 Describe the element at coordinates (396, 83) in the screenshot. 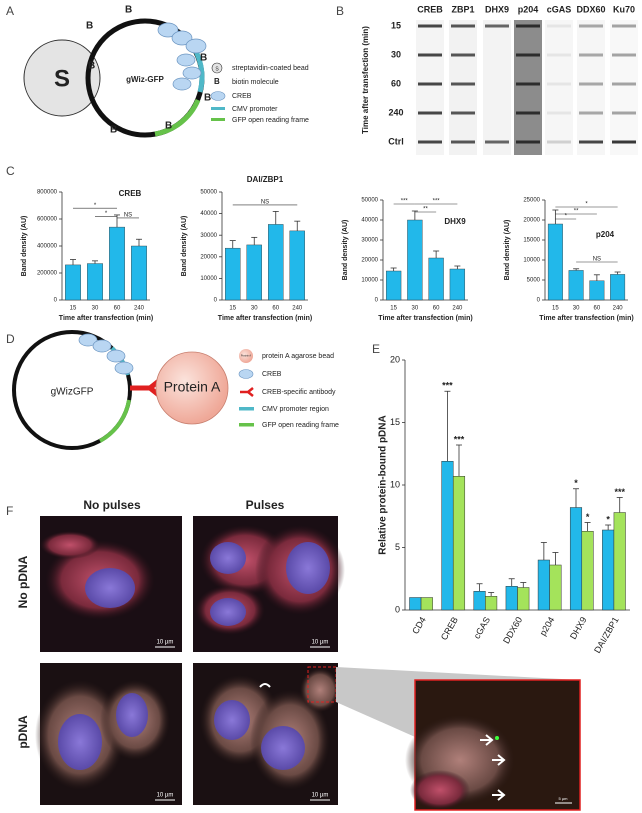

I see `blot-row-label: 60` at that location.